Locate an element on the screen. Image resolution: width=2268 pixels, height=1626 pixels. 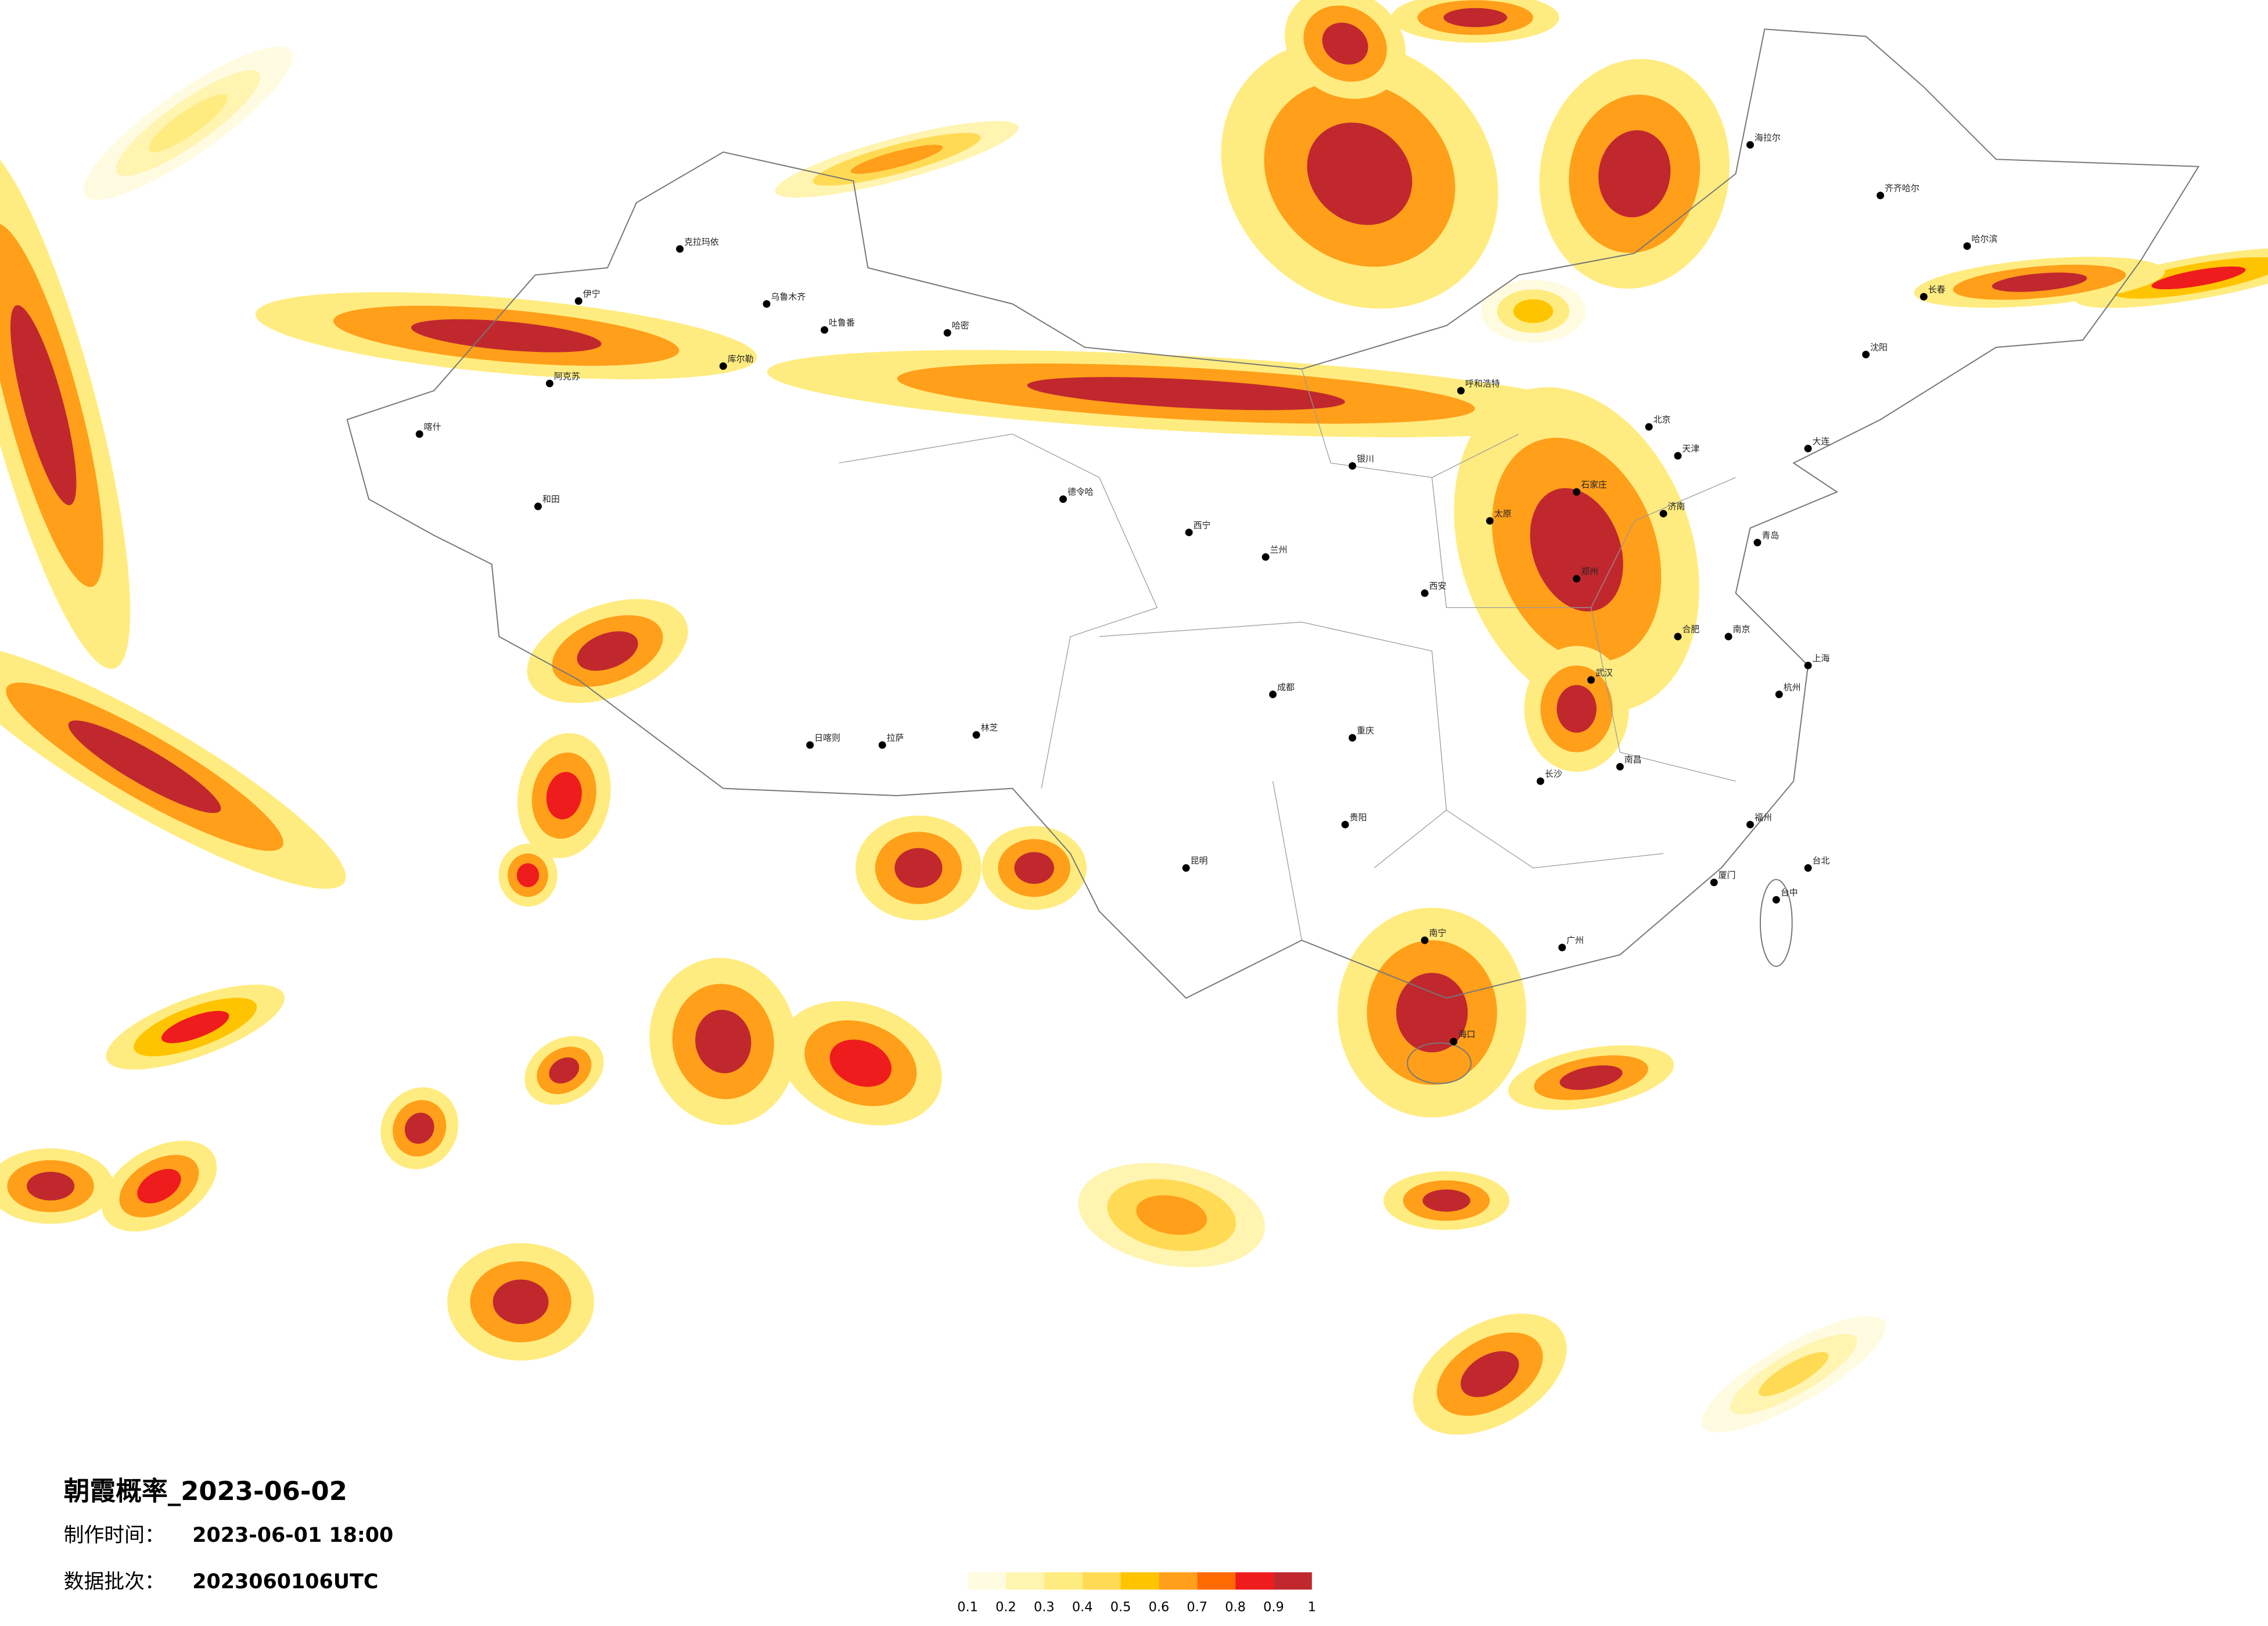
city-label: 克拉玛依 is located at coordinates (701, 241).